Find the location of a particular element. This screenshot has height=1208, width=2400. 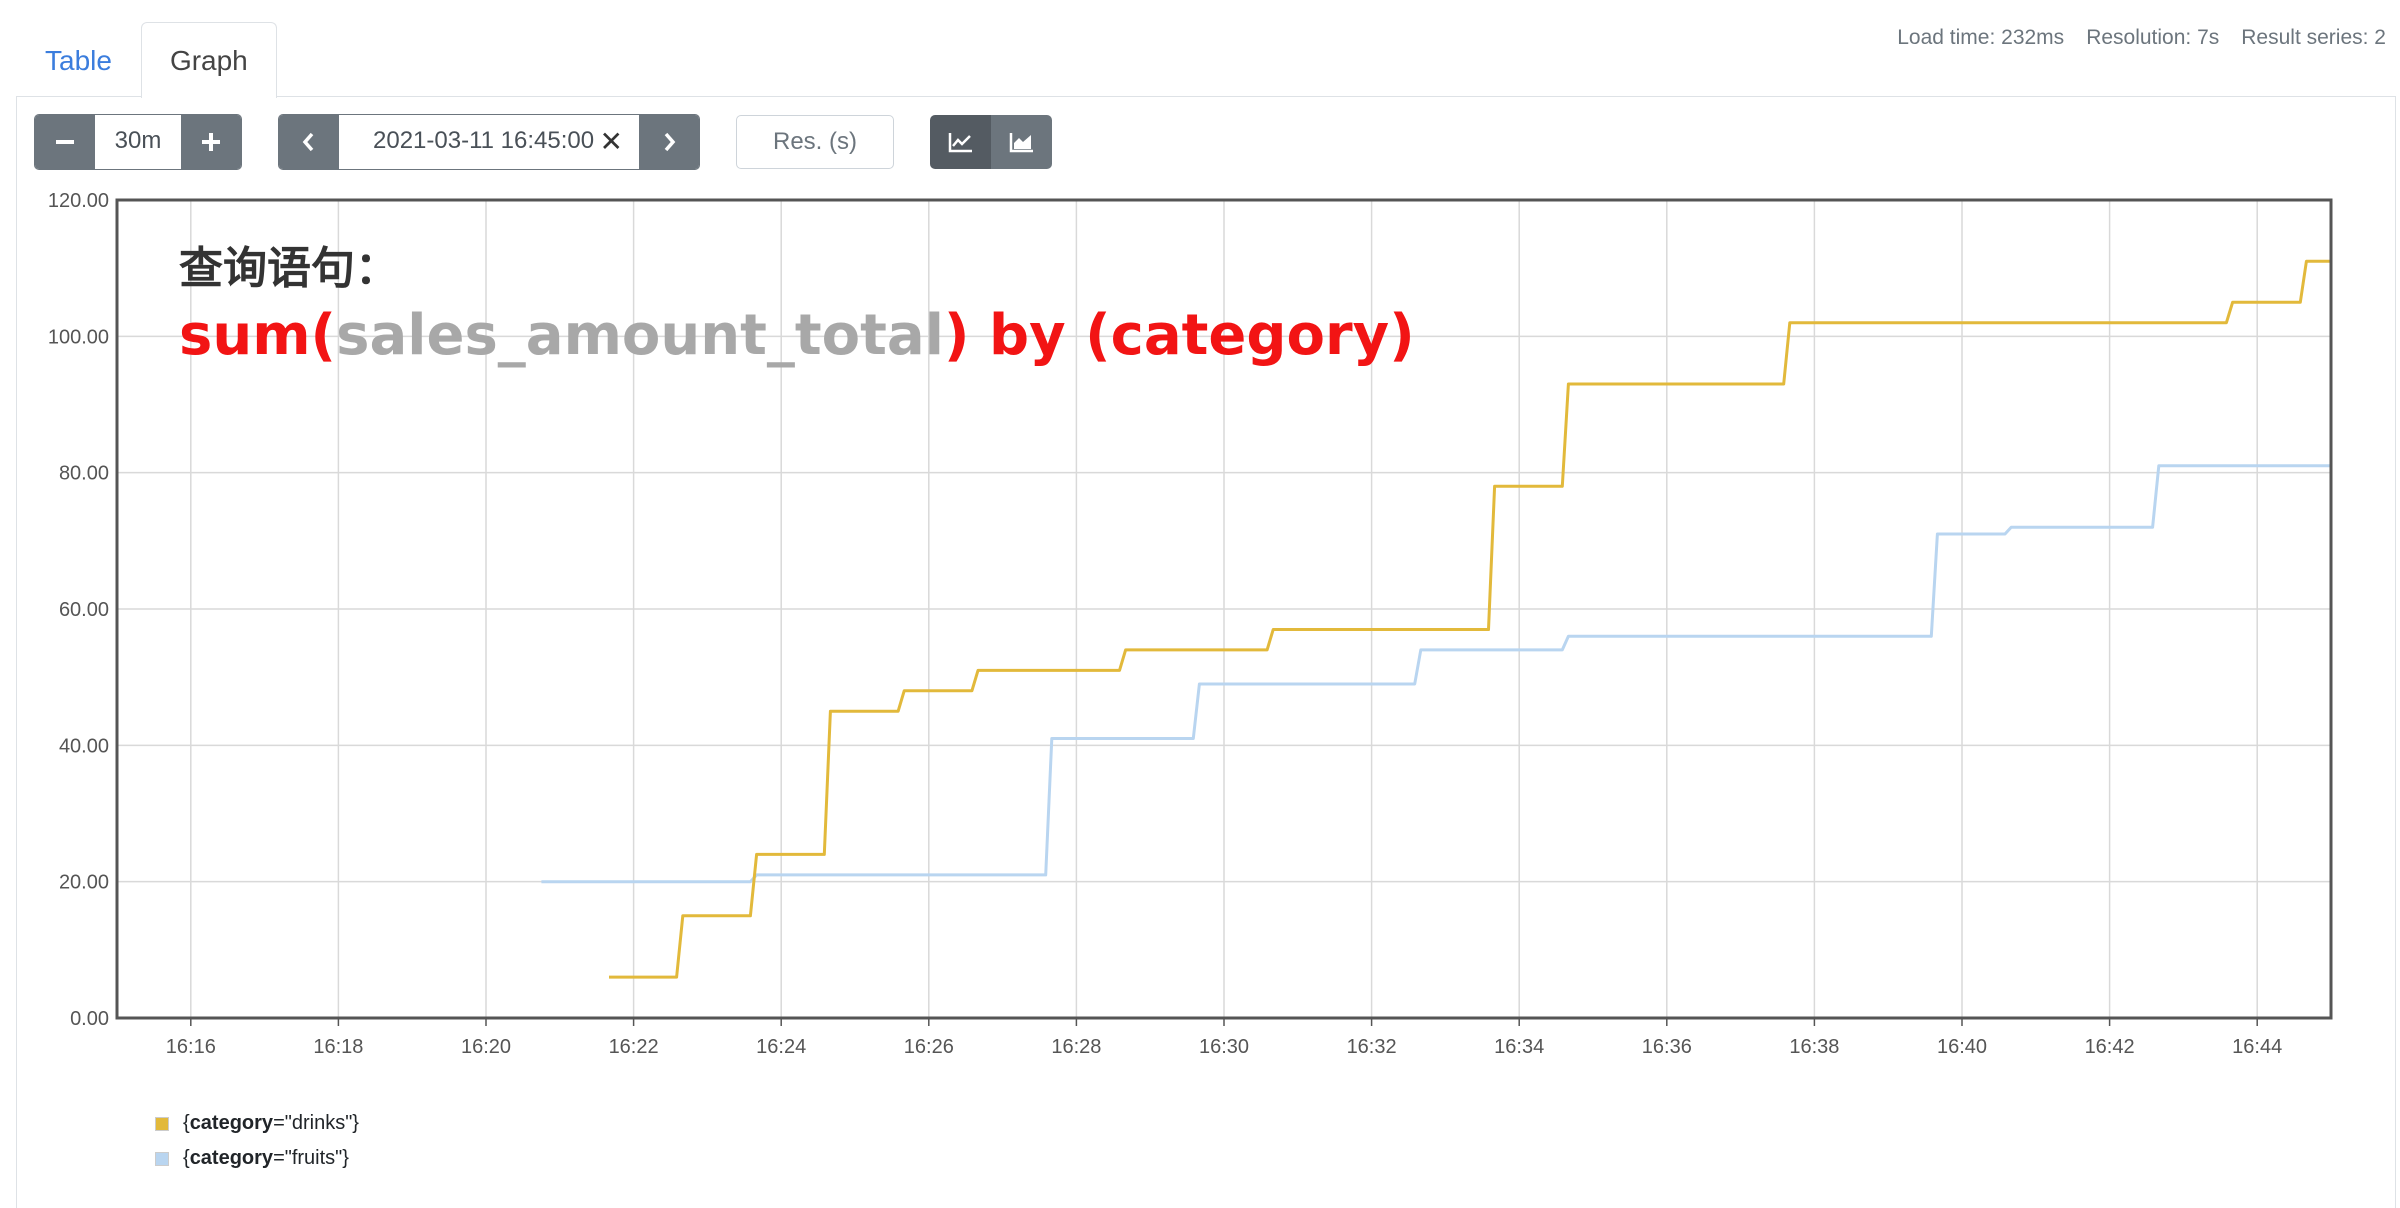

end-time-selector: 2021-03-11 16:45:00 ✕ is located at coordinates (489, 142).